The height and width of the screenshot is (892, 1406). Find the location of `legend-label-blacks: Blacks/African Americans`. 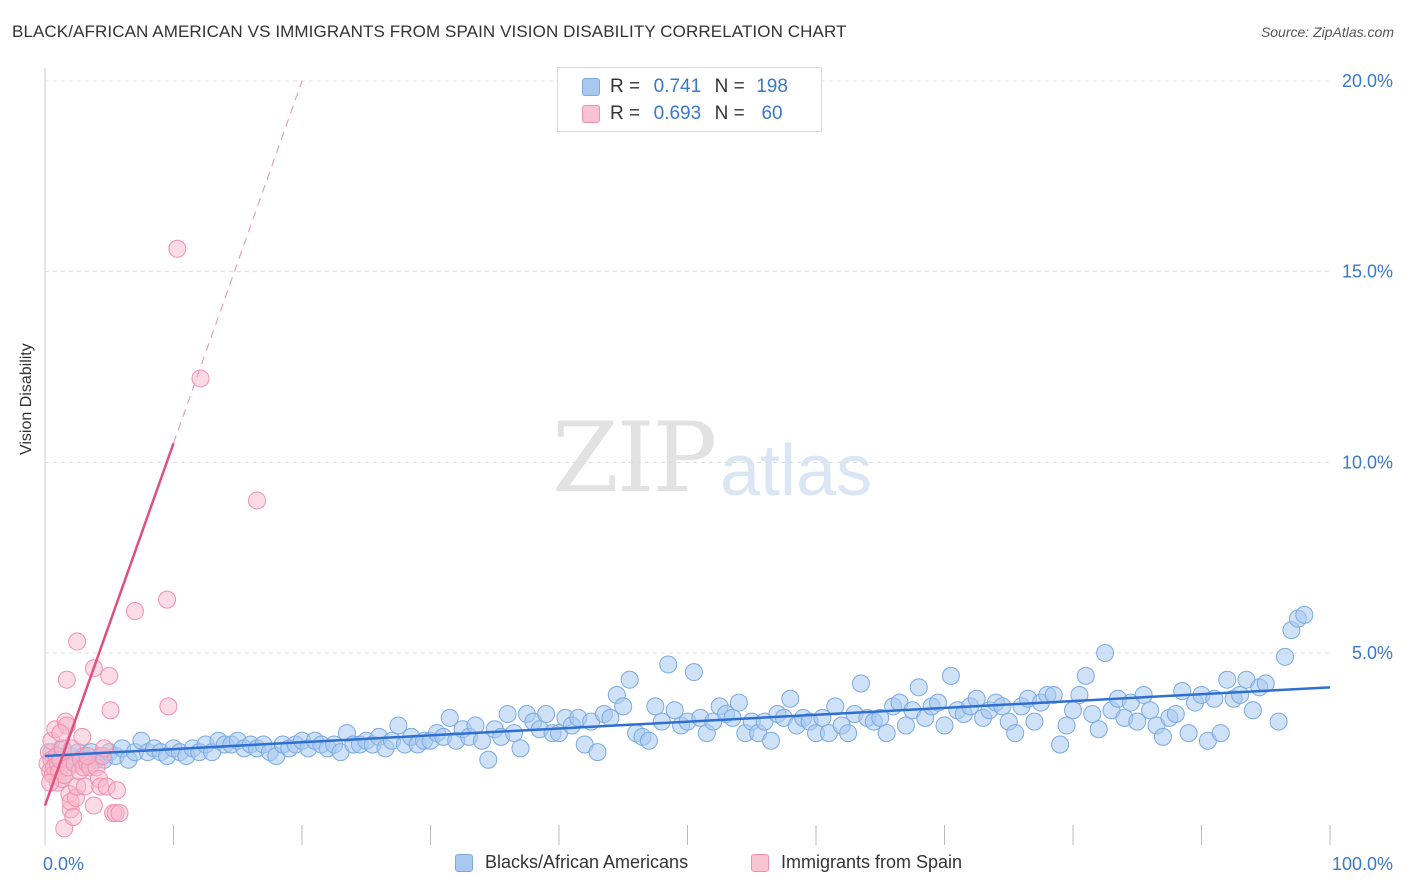

legend-label-blacks: Blacks/African Americans is located at coordinates (587, 862).